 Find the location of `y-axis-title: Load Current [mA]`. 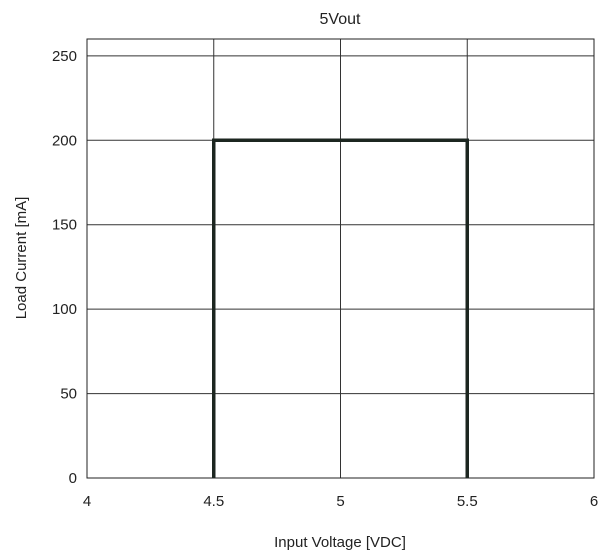

y-axis-title: Load Current [mA] is located at coordinates (21, 258).